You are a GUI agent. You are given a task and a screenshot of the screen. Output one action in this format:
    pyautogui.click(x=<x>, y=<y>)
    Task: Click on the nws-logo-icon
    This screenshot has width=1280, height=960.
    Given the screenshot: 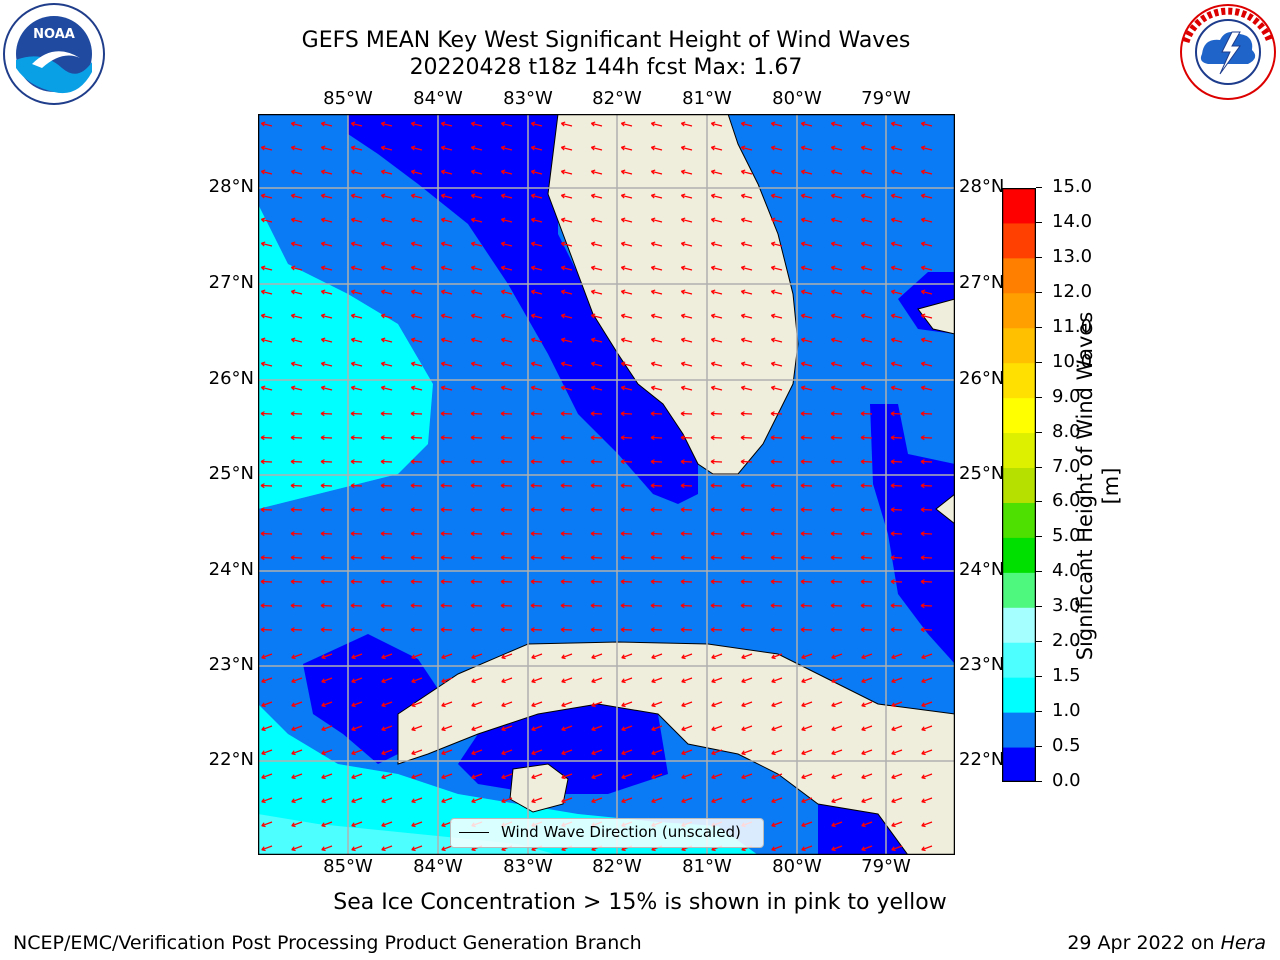 What is the action you would take?
    pyautogui.click(x=1228, y=52)
    